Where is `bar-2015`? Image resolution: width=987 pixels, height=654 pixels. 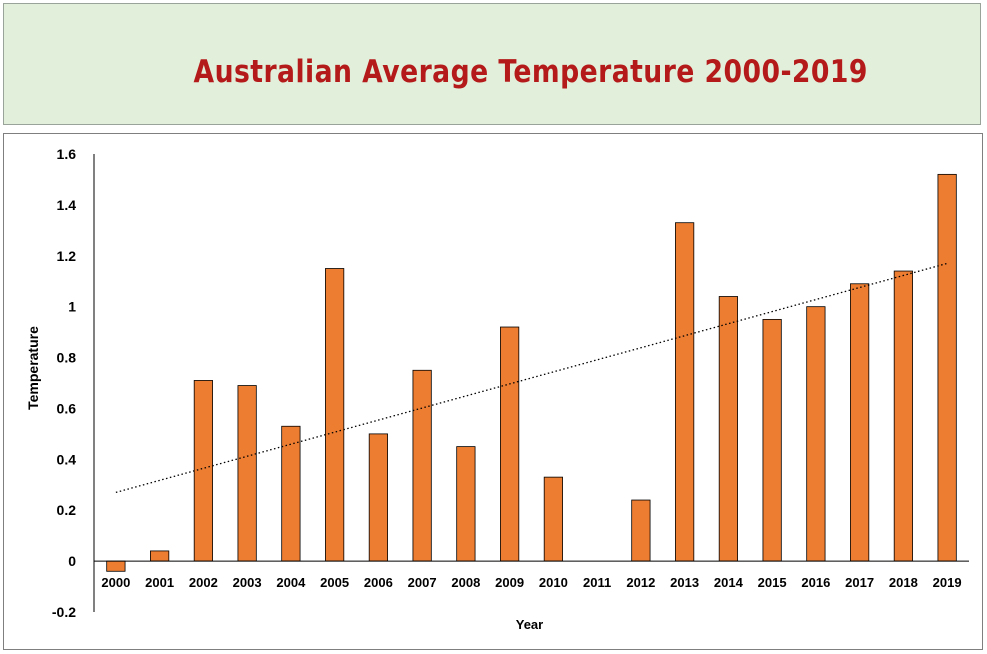
bar-2015 is located at coordinates (772, 440).